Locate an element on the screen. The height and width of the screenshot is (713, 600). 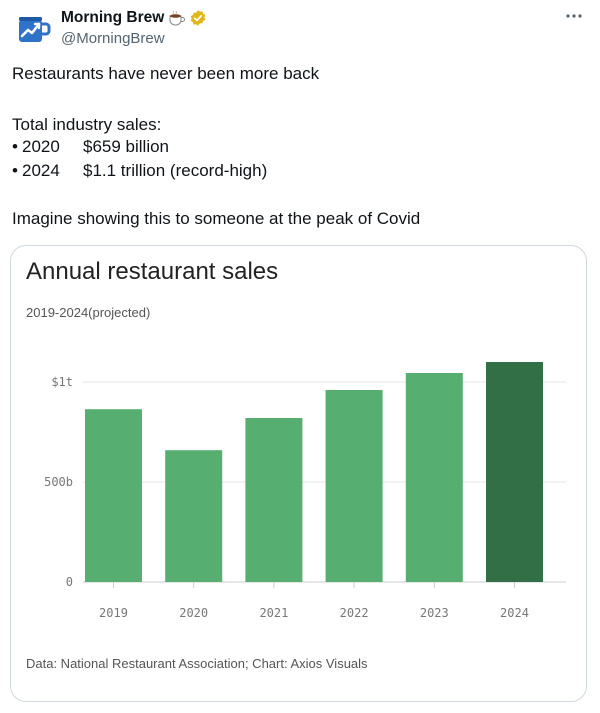
bar-2024 is located at coordinates (514, 472).